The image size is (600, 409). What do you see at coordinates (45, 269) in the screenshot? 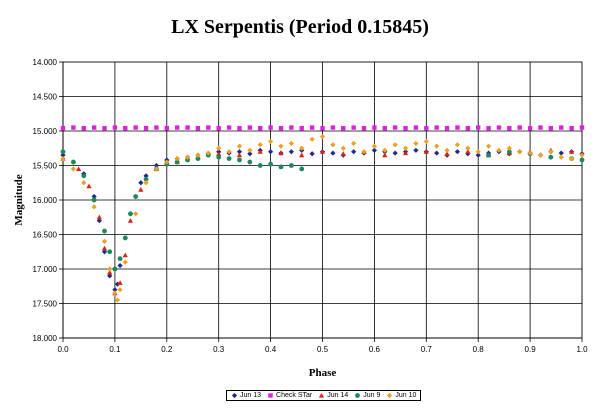
I see `y-tick-label: 17.000` at bounding box center [45, 269].